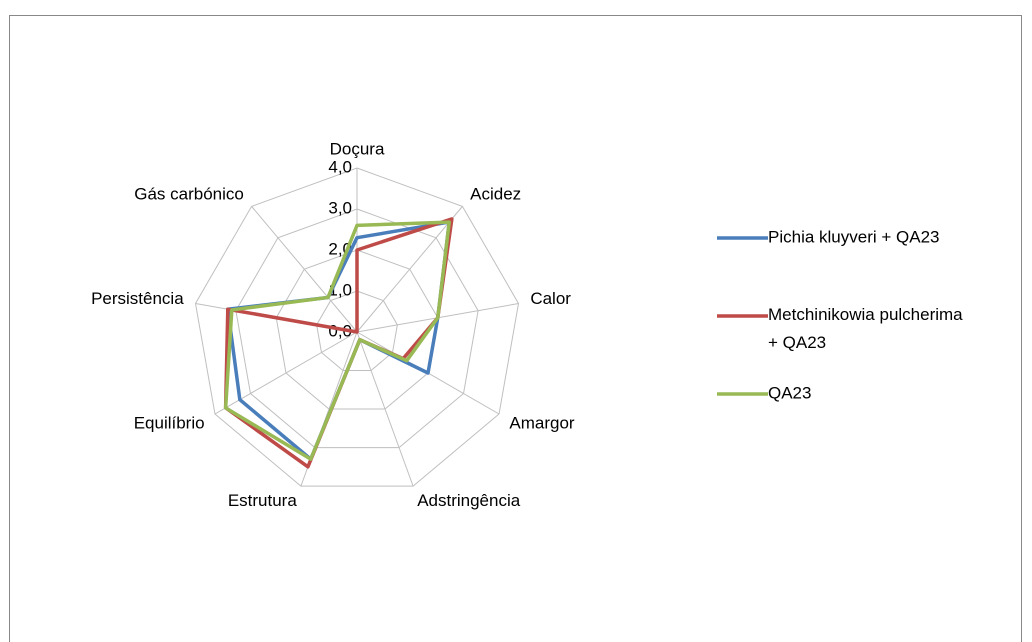 The height and width of the screenshot is (642, 1032). What do you see at coordinates (263, 500) in the screenshot?
I see `category-label: Estrutura` at bounding box center [263, 500].